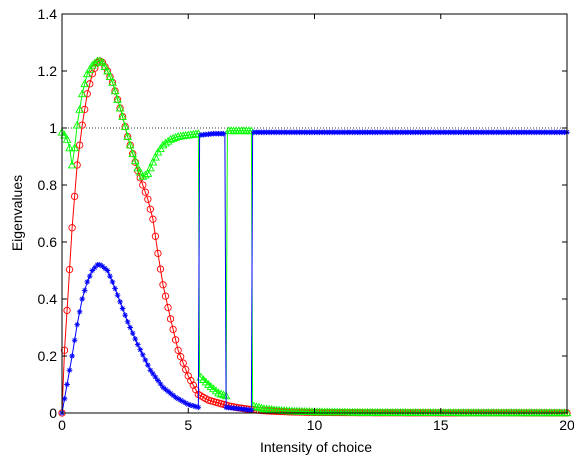  I want to click on y-tick-label: 1.4, so click(48, 14).